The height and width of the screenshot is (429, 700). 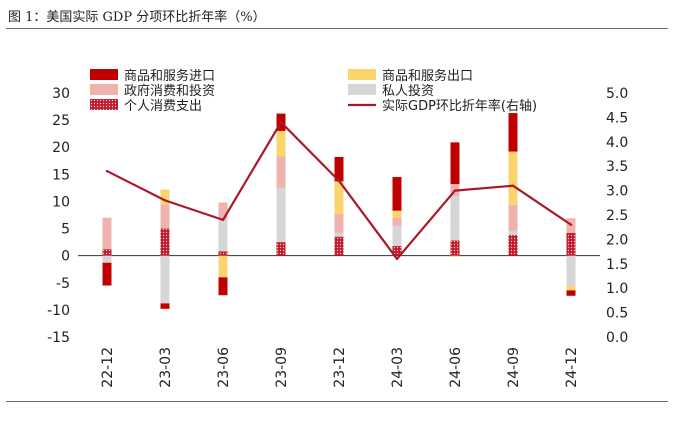 What do you see at coordinates (169, 91) in the screenshot?
I see `legend-label: 政府消费和投资` at bounding box center [169, 91].